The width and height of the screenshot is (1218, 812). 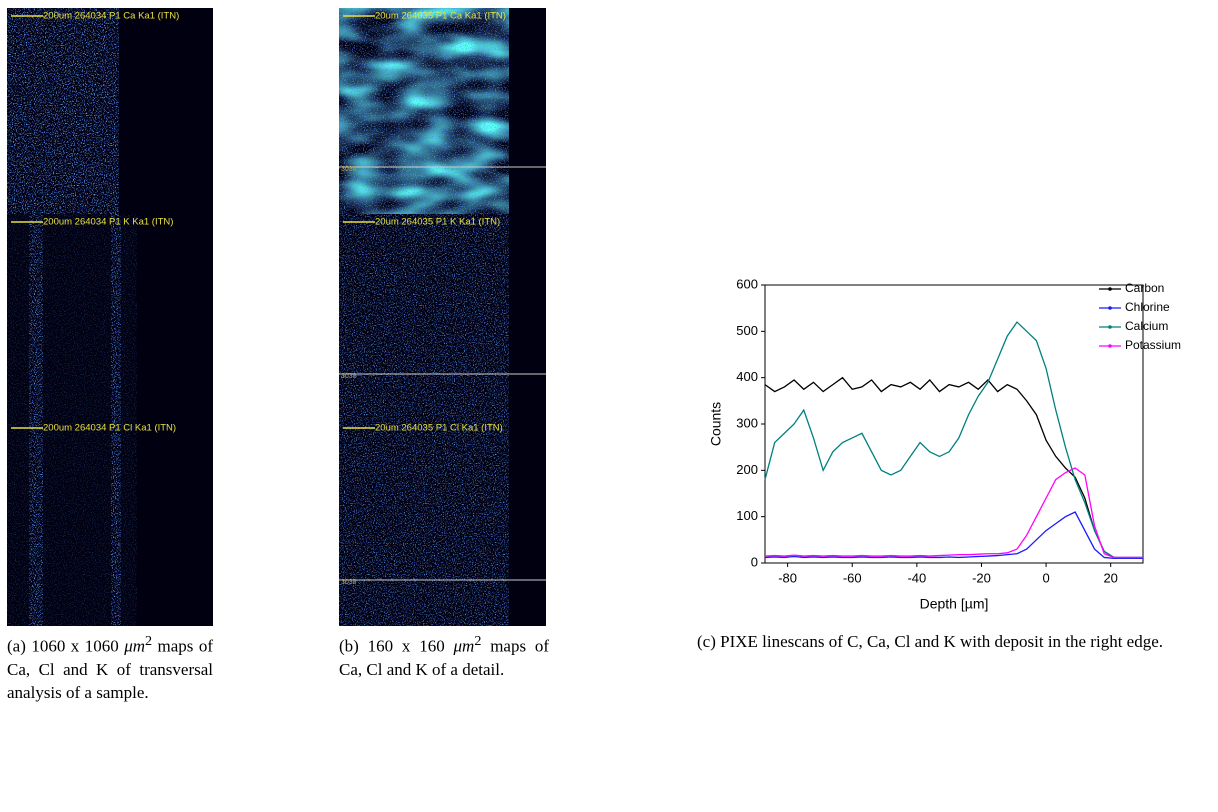 What do you see at coordinates (1045, 577) in the screenshot?
I see `x-tick-label: 0` at bounding box center [1045, 577].